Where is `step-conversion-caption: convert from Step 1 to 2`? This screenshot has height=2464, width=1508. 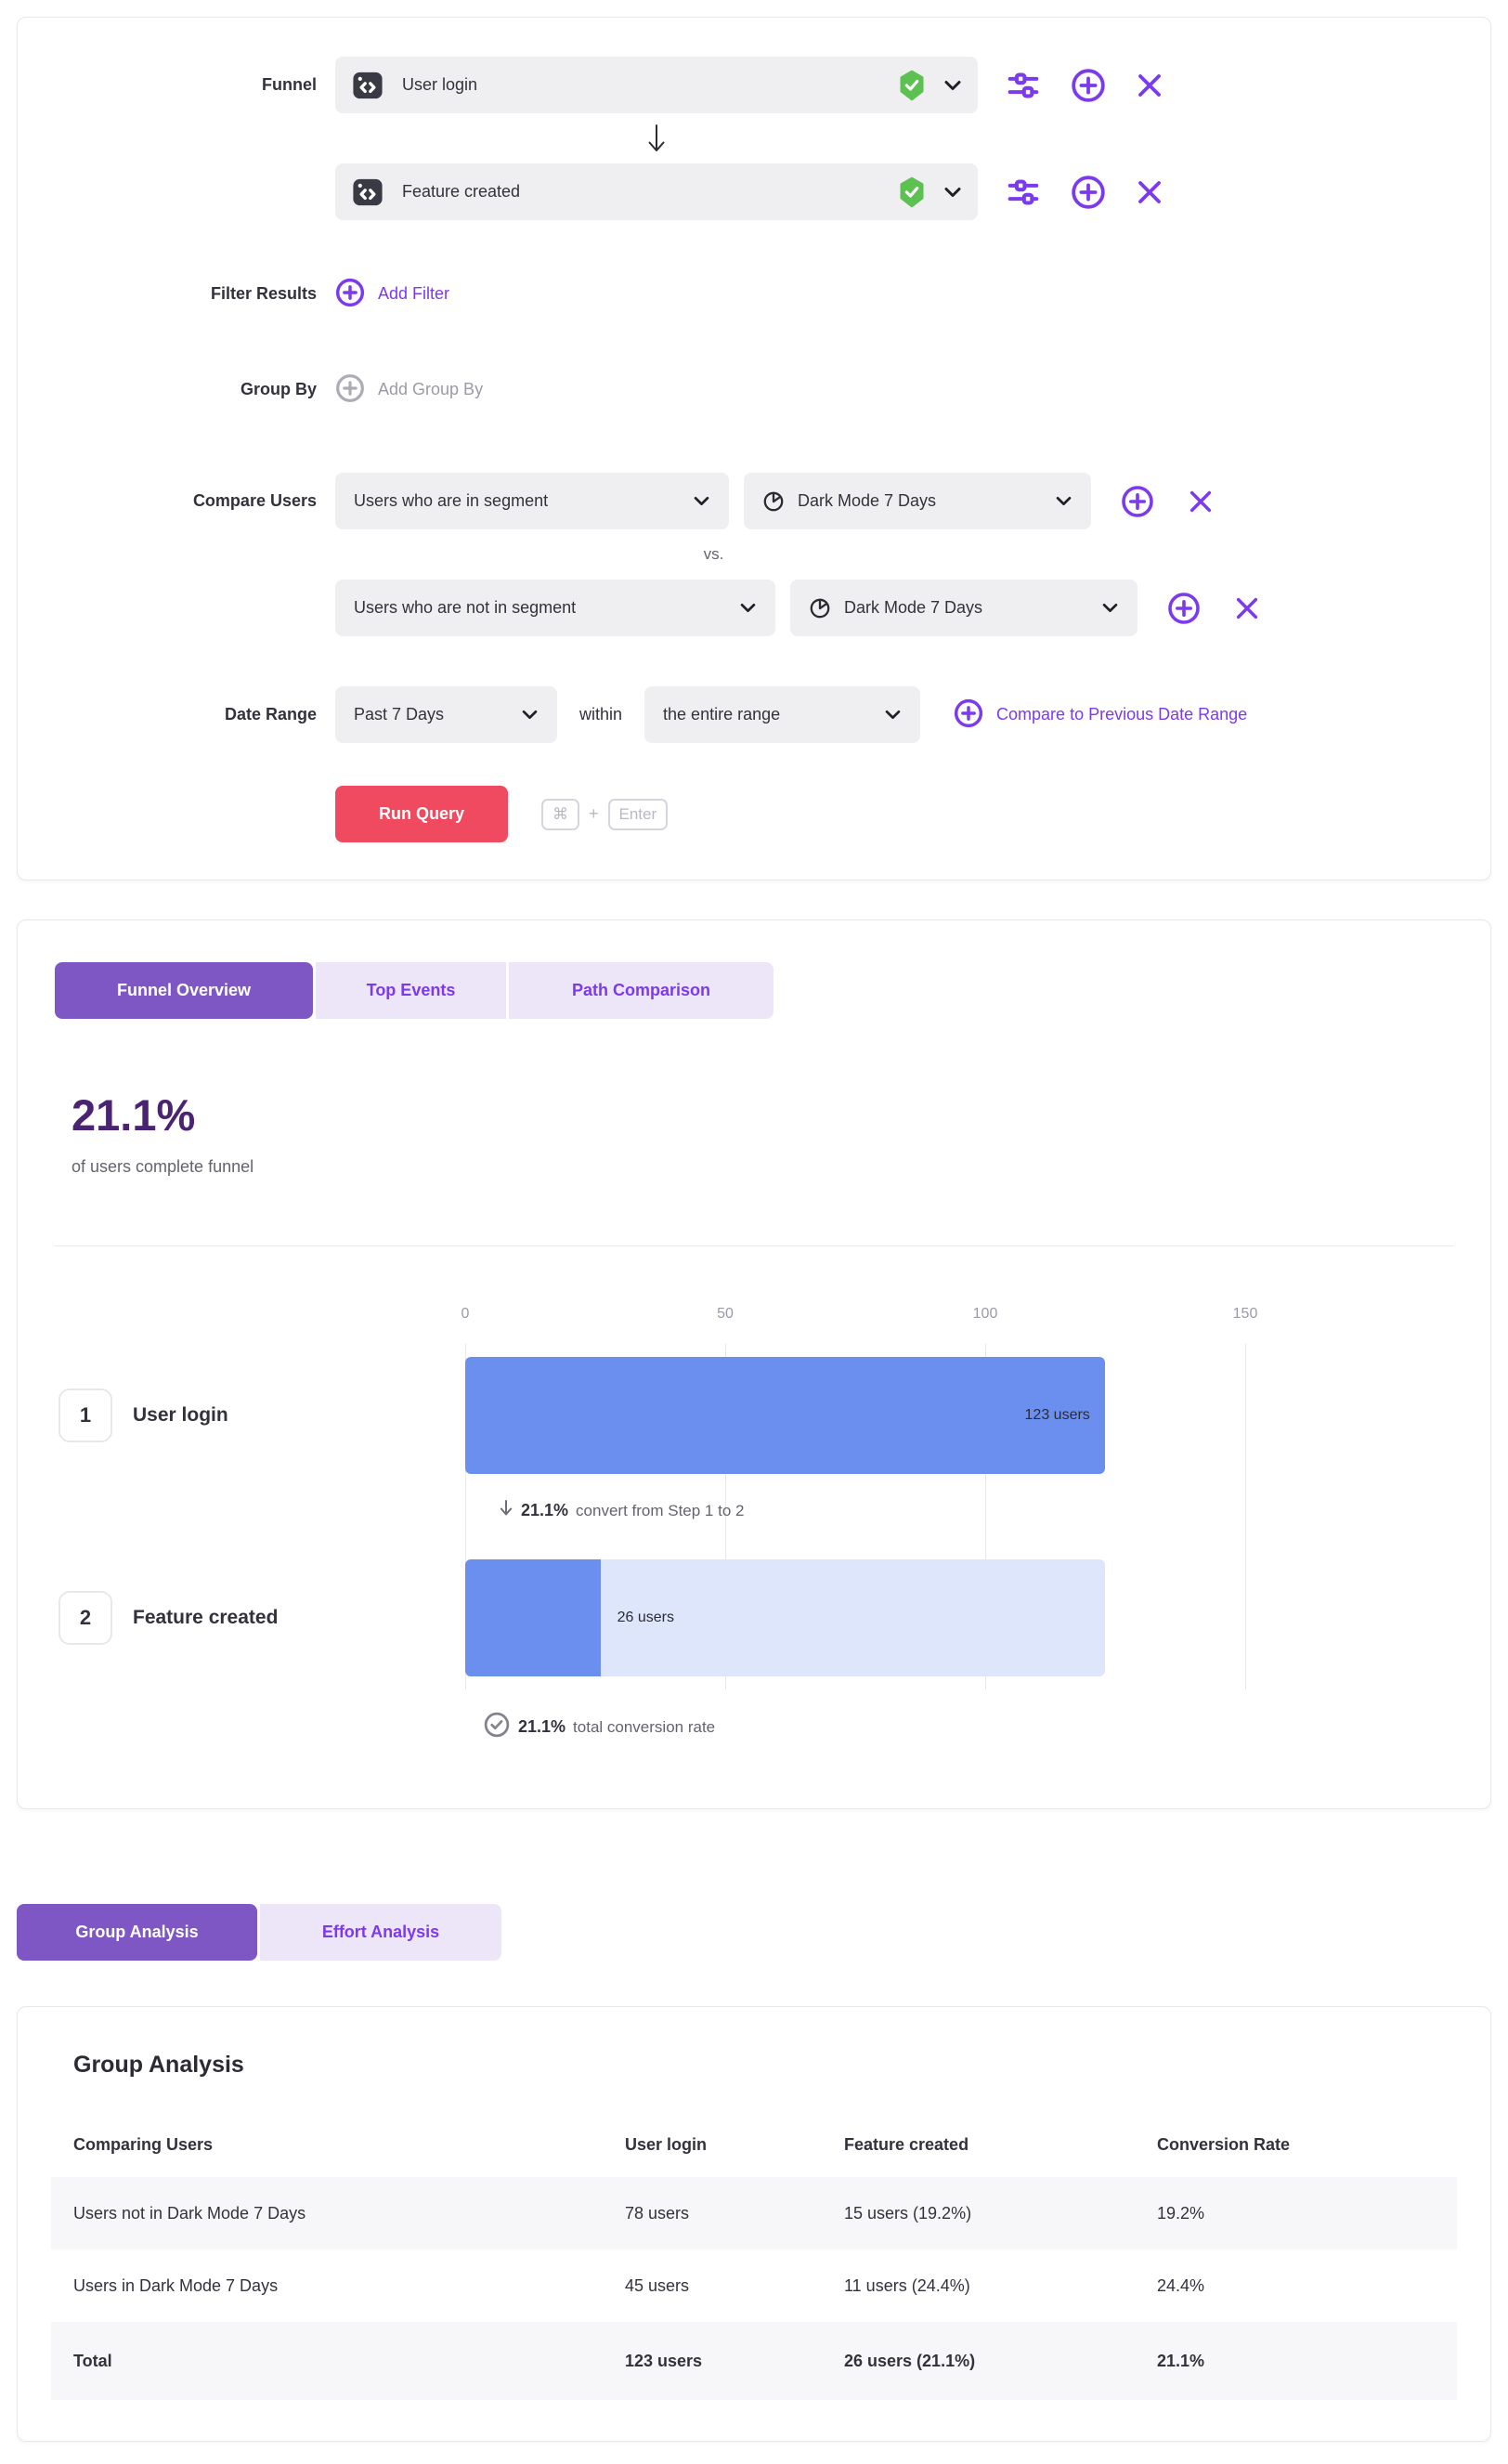
step-conversion-caption: convert from Step 1 to 2 is located at coordinates (660, 1510).